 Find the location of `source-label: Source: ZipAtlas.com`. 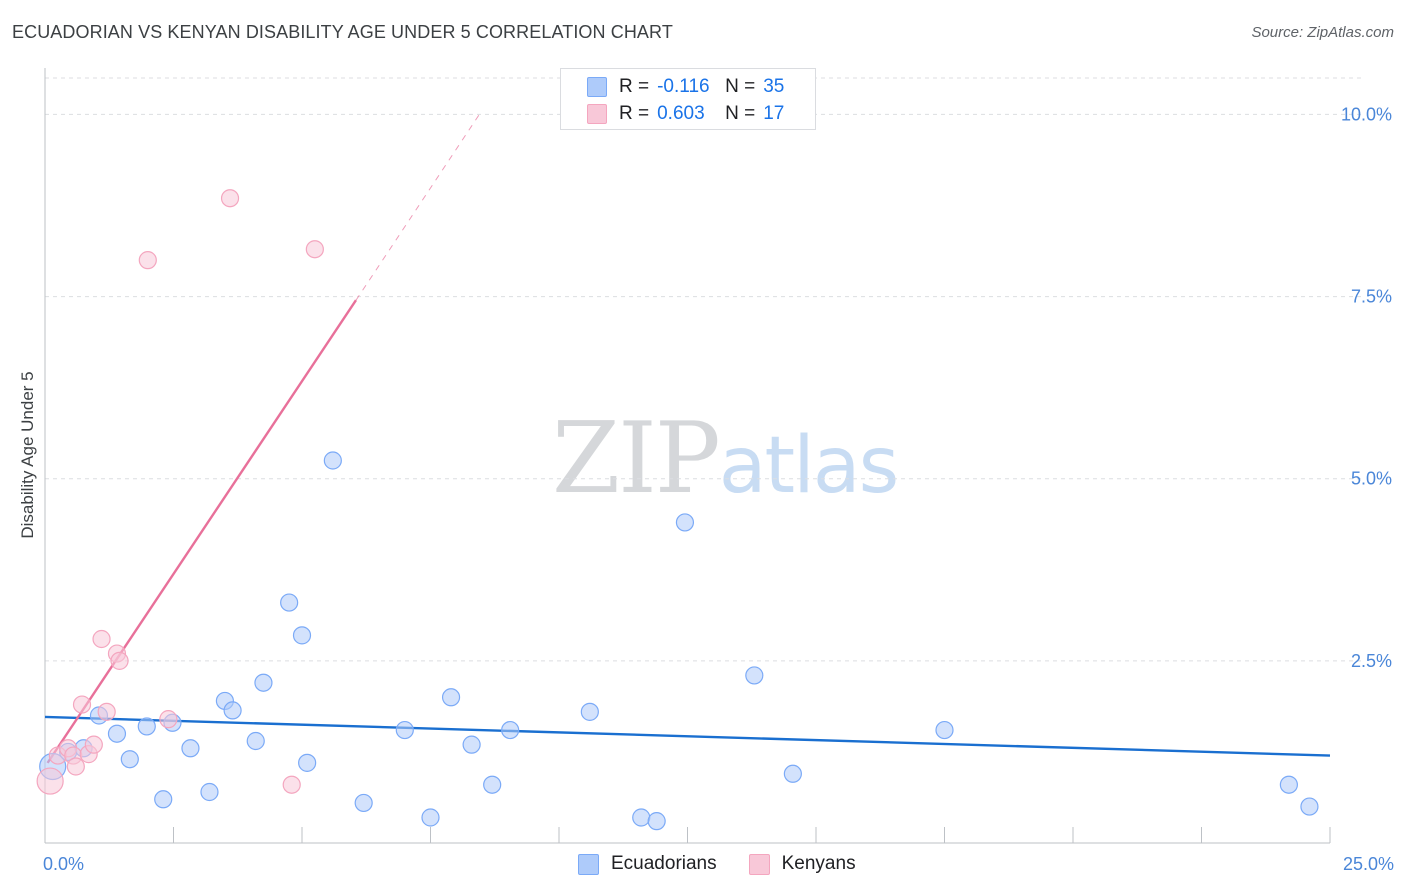

source-label: Source: ZipAtlas.com is located at coordinates (1322, 32).